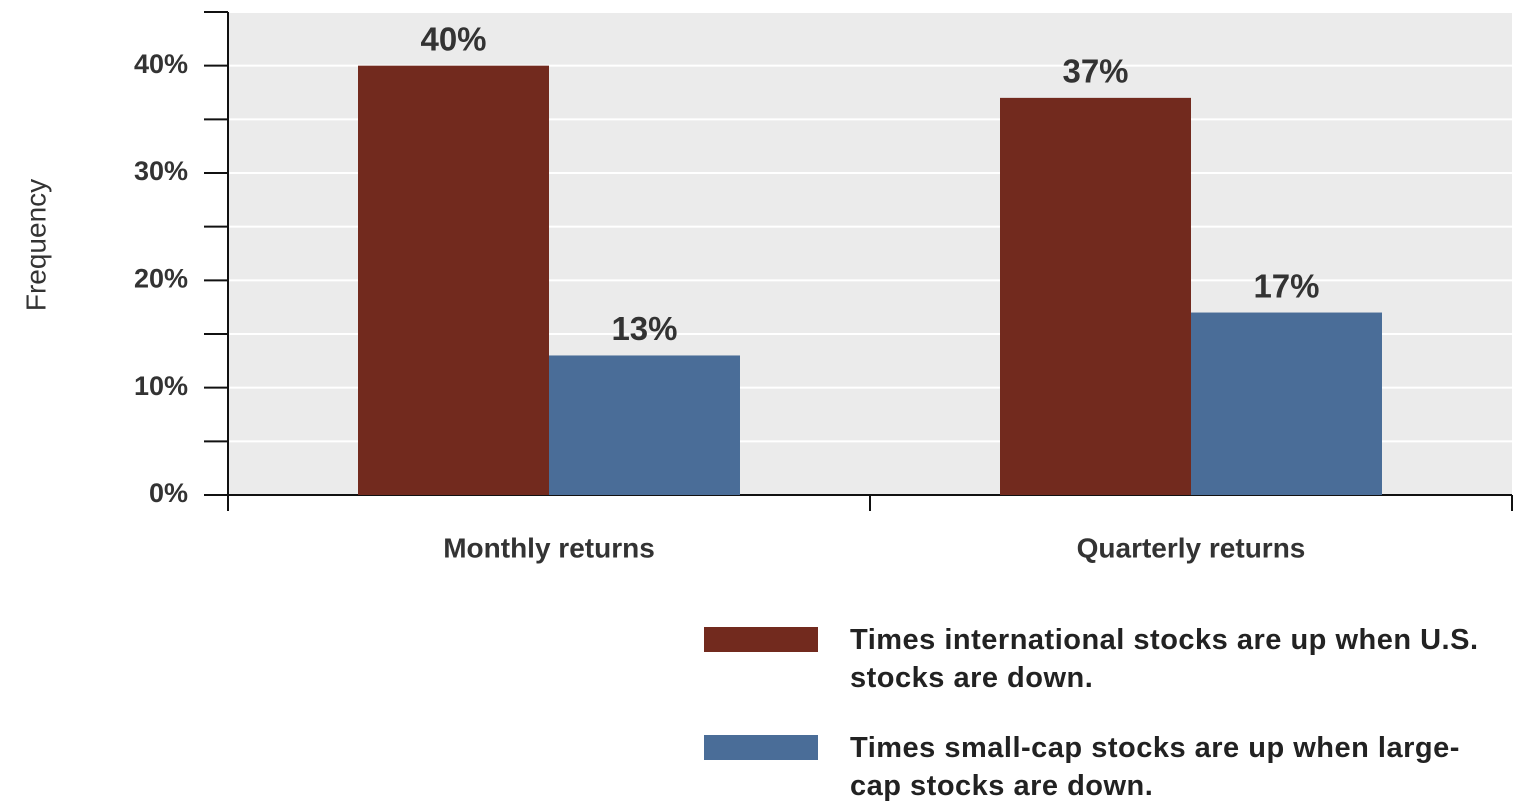 The height and width of the screenshot is (805, 1528). I want to click on y-tick-label: 0%, so click(168, 493).